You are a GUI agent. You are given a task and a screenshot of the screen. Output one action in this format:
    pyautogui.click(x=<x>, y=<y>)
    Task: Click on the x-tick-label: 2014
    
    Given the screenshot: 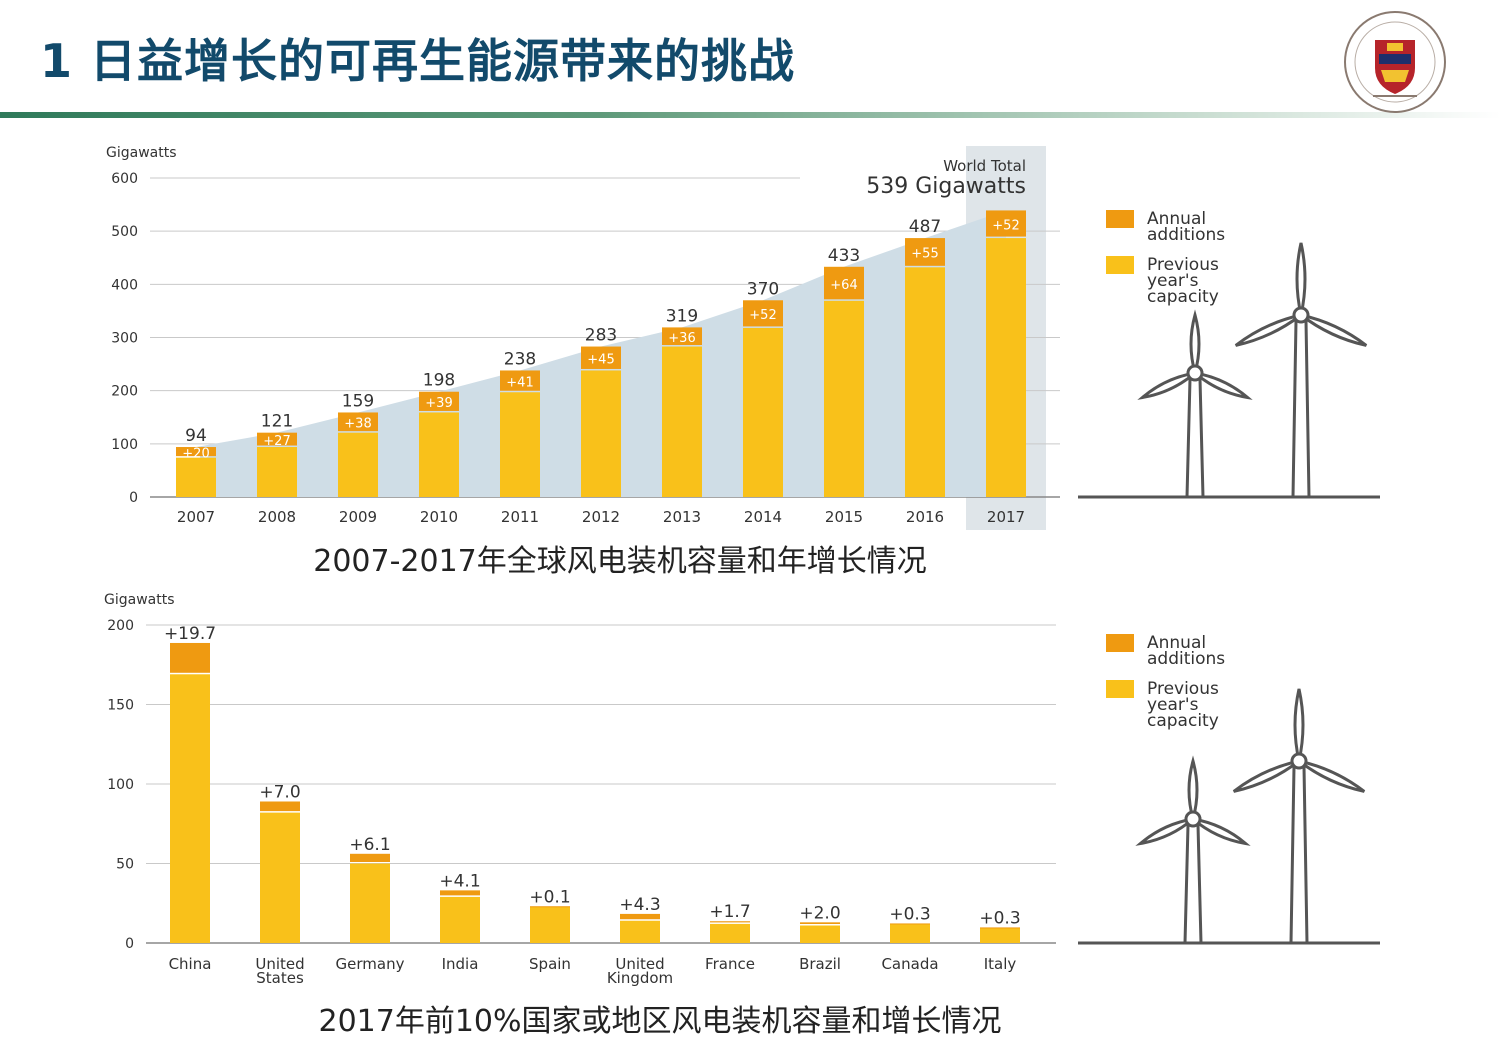 What is the action you would take?
    pyautogui.click(x=763, y=517)
    